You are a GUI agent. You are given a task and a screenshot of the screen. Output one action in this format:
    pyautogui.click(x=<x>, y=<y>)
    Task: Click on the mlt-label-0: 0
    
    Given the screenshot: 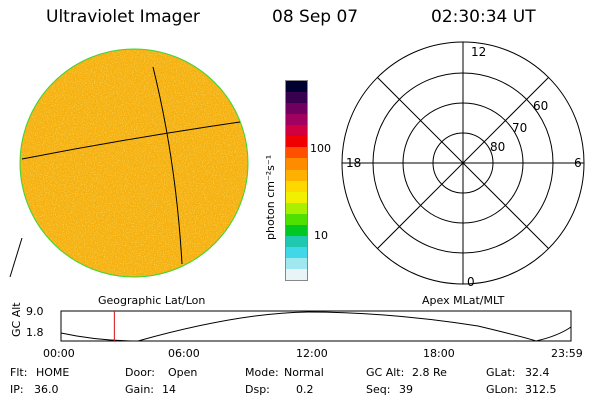 What is the action you would take?
    pyautogui.click(x=471, y=282)
    